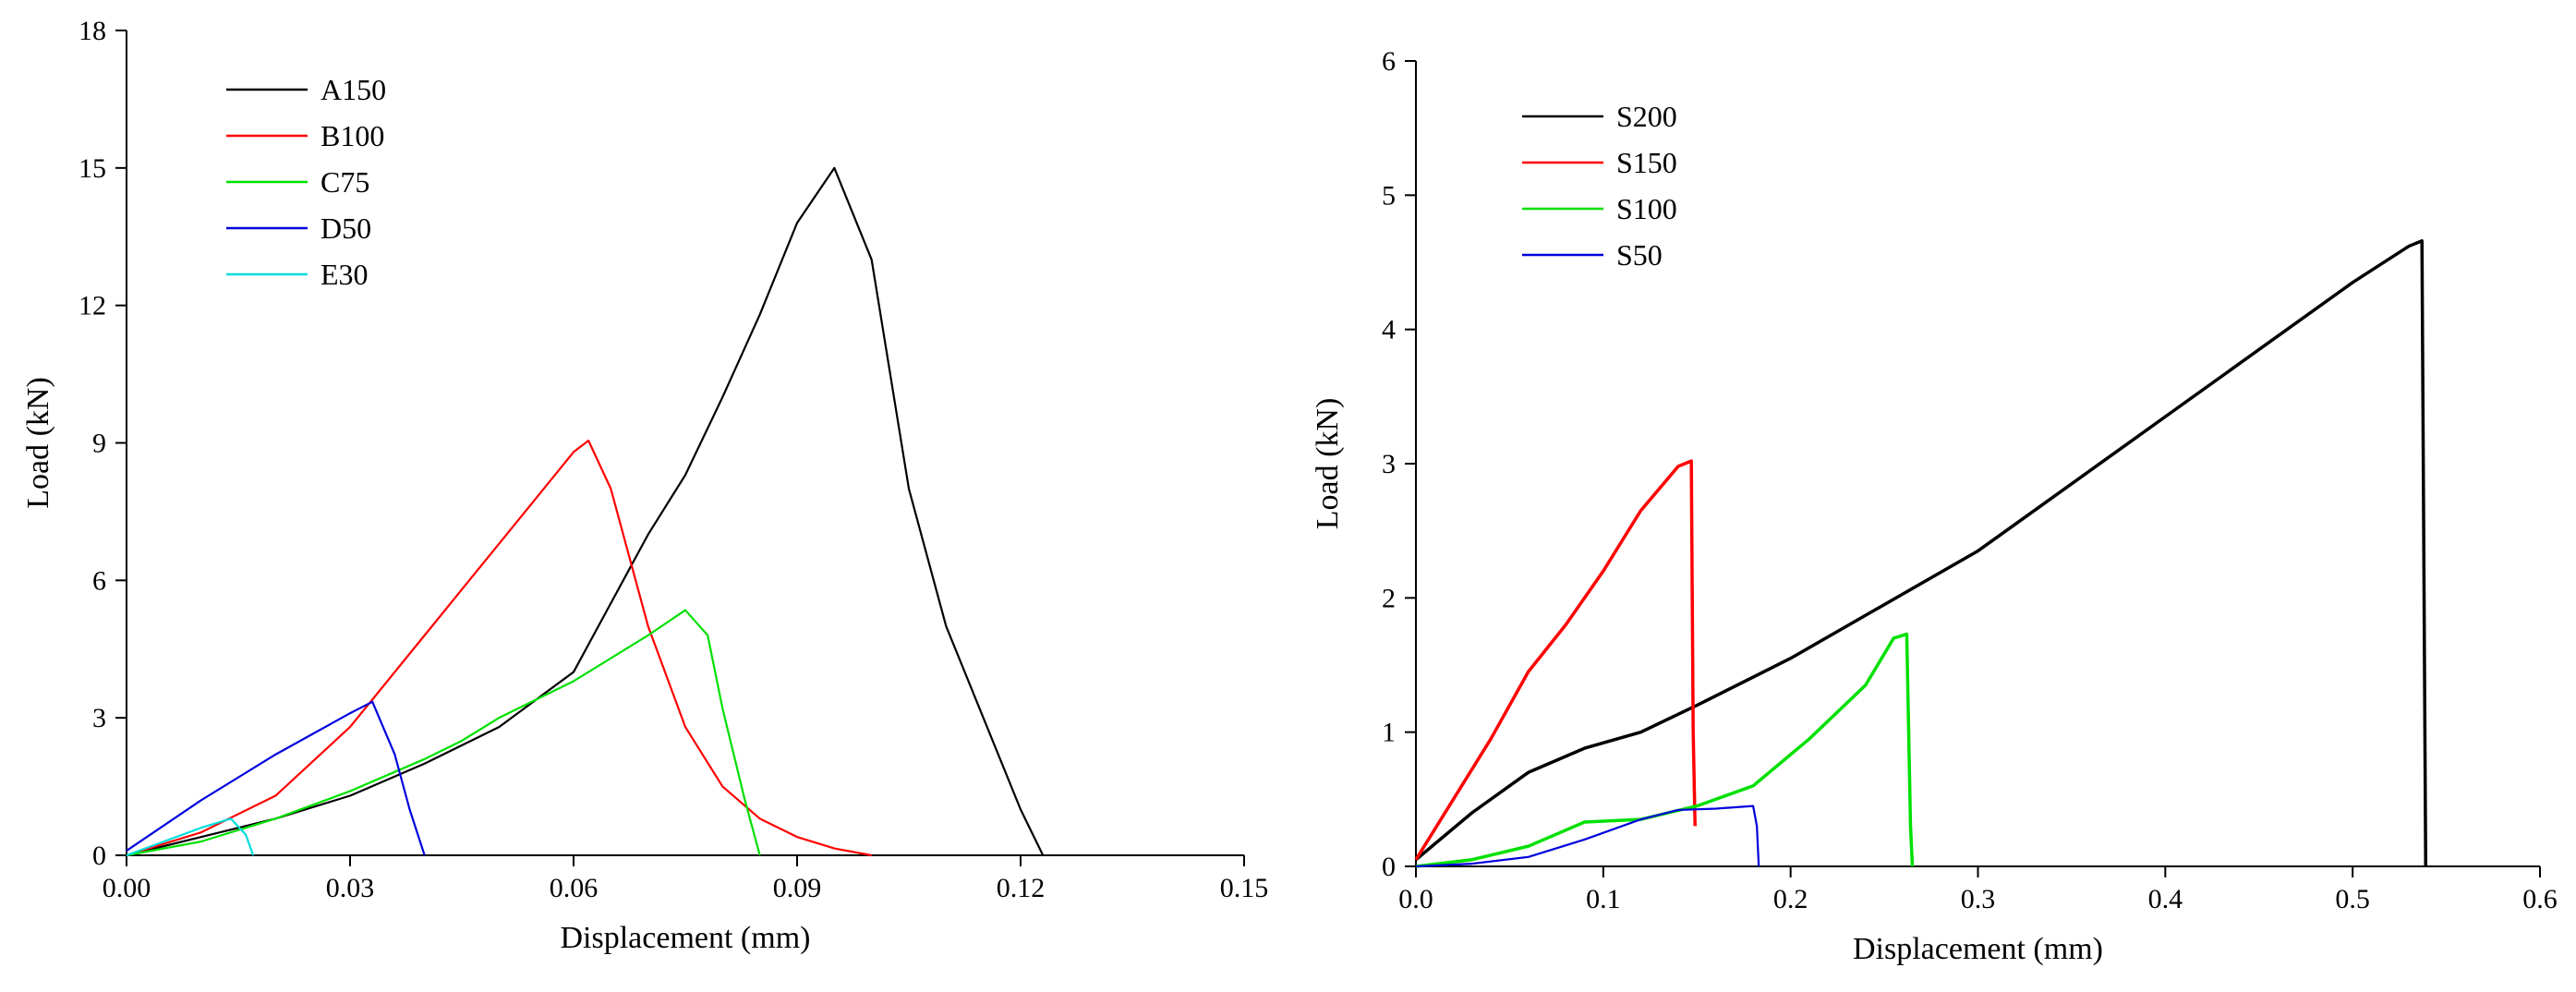  What do you see at coordinates (574, 888) in the screenshot?
I see `left-chart-x-tick-label: 0.06` at bounding box center [574, 888].